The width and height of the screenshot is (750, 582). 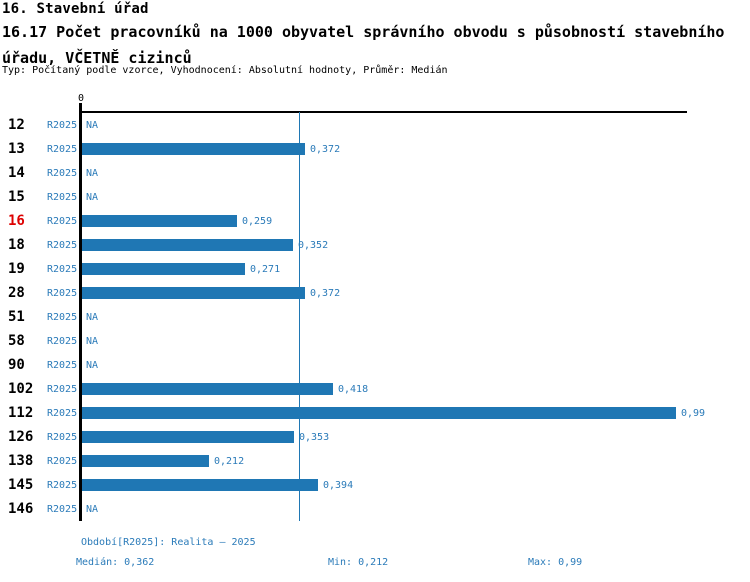 What do you see at coordinates (16, 317) in the screenshot?
I see `row-id-label: 51` at bounding box center [16, 317].